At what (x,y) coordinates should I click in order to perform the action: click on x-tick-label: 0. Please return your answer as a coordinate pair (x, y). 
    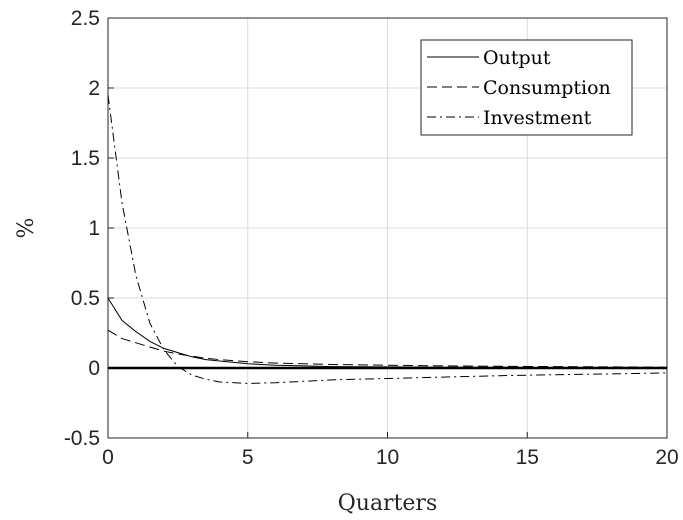
    Looking at the image, I should click on (108, 457).